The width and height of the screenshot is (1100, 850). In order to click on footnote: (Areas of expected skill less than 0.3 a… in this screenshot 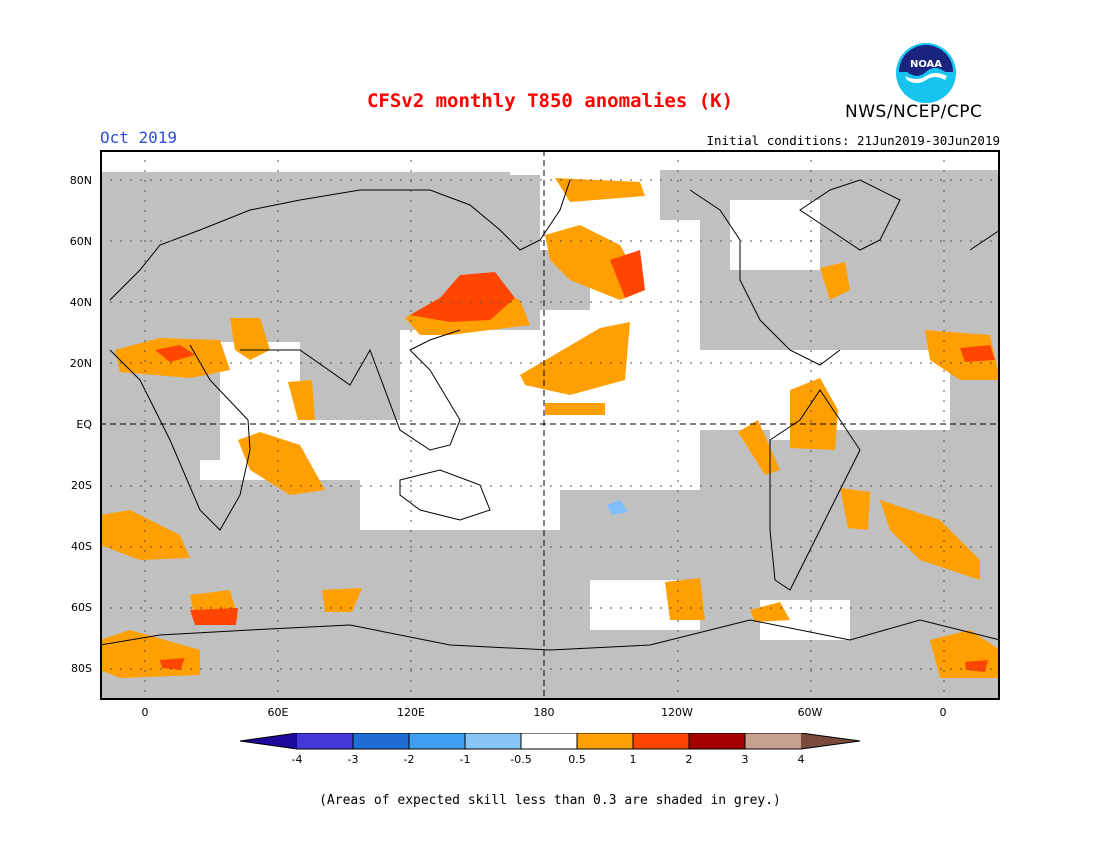, I will do `click(550, 800)`.